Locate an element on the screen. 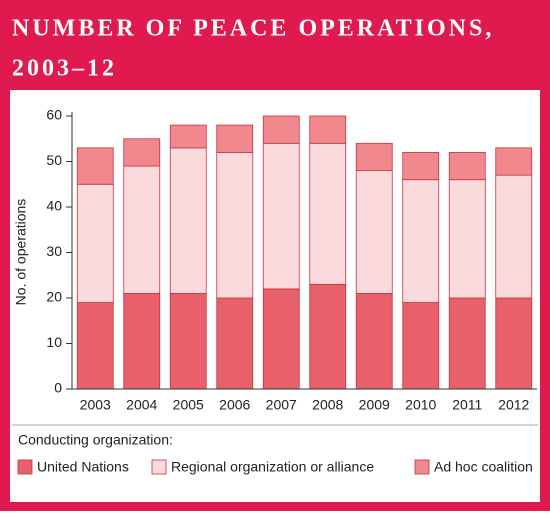 The height and width of the screenshot is (516, 550). y-tick-label: 50 is located at coordinates (54, 160).